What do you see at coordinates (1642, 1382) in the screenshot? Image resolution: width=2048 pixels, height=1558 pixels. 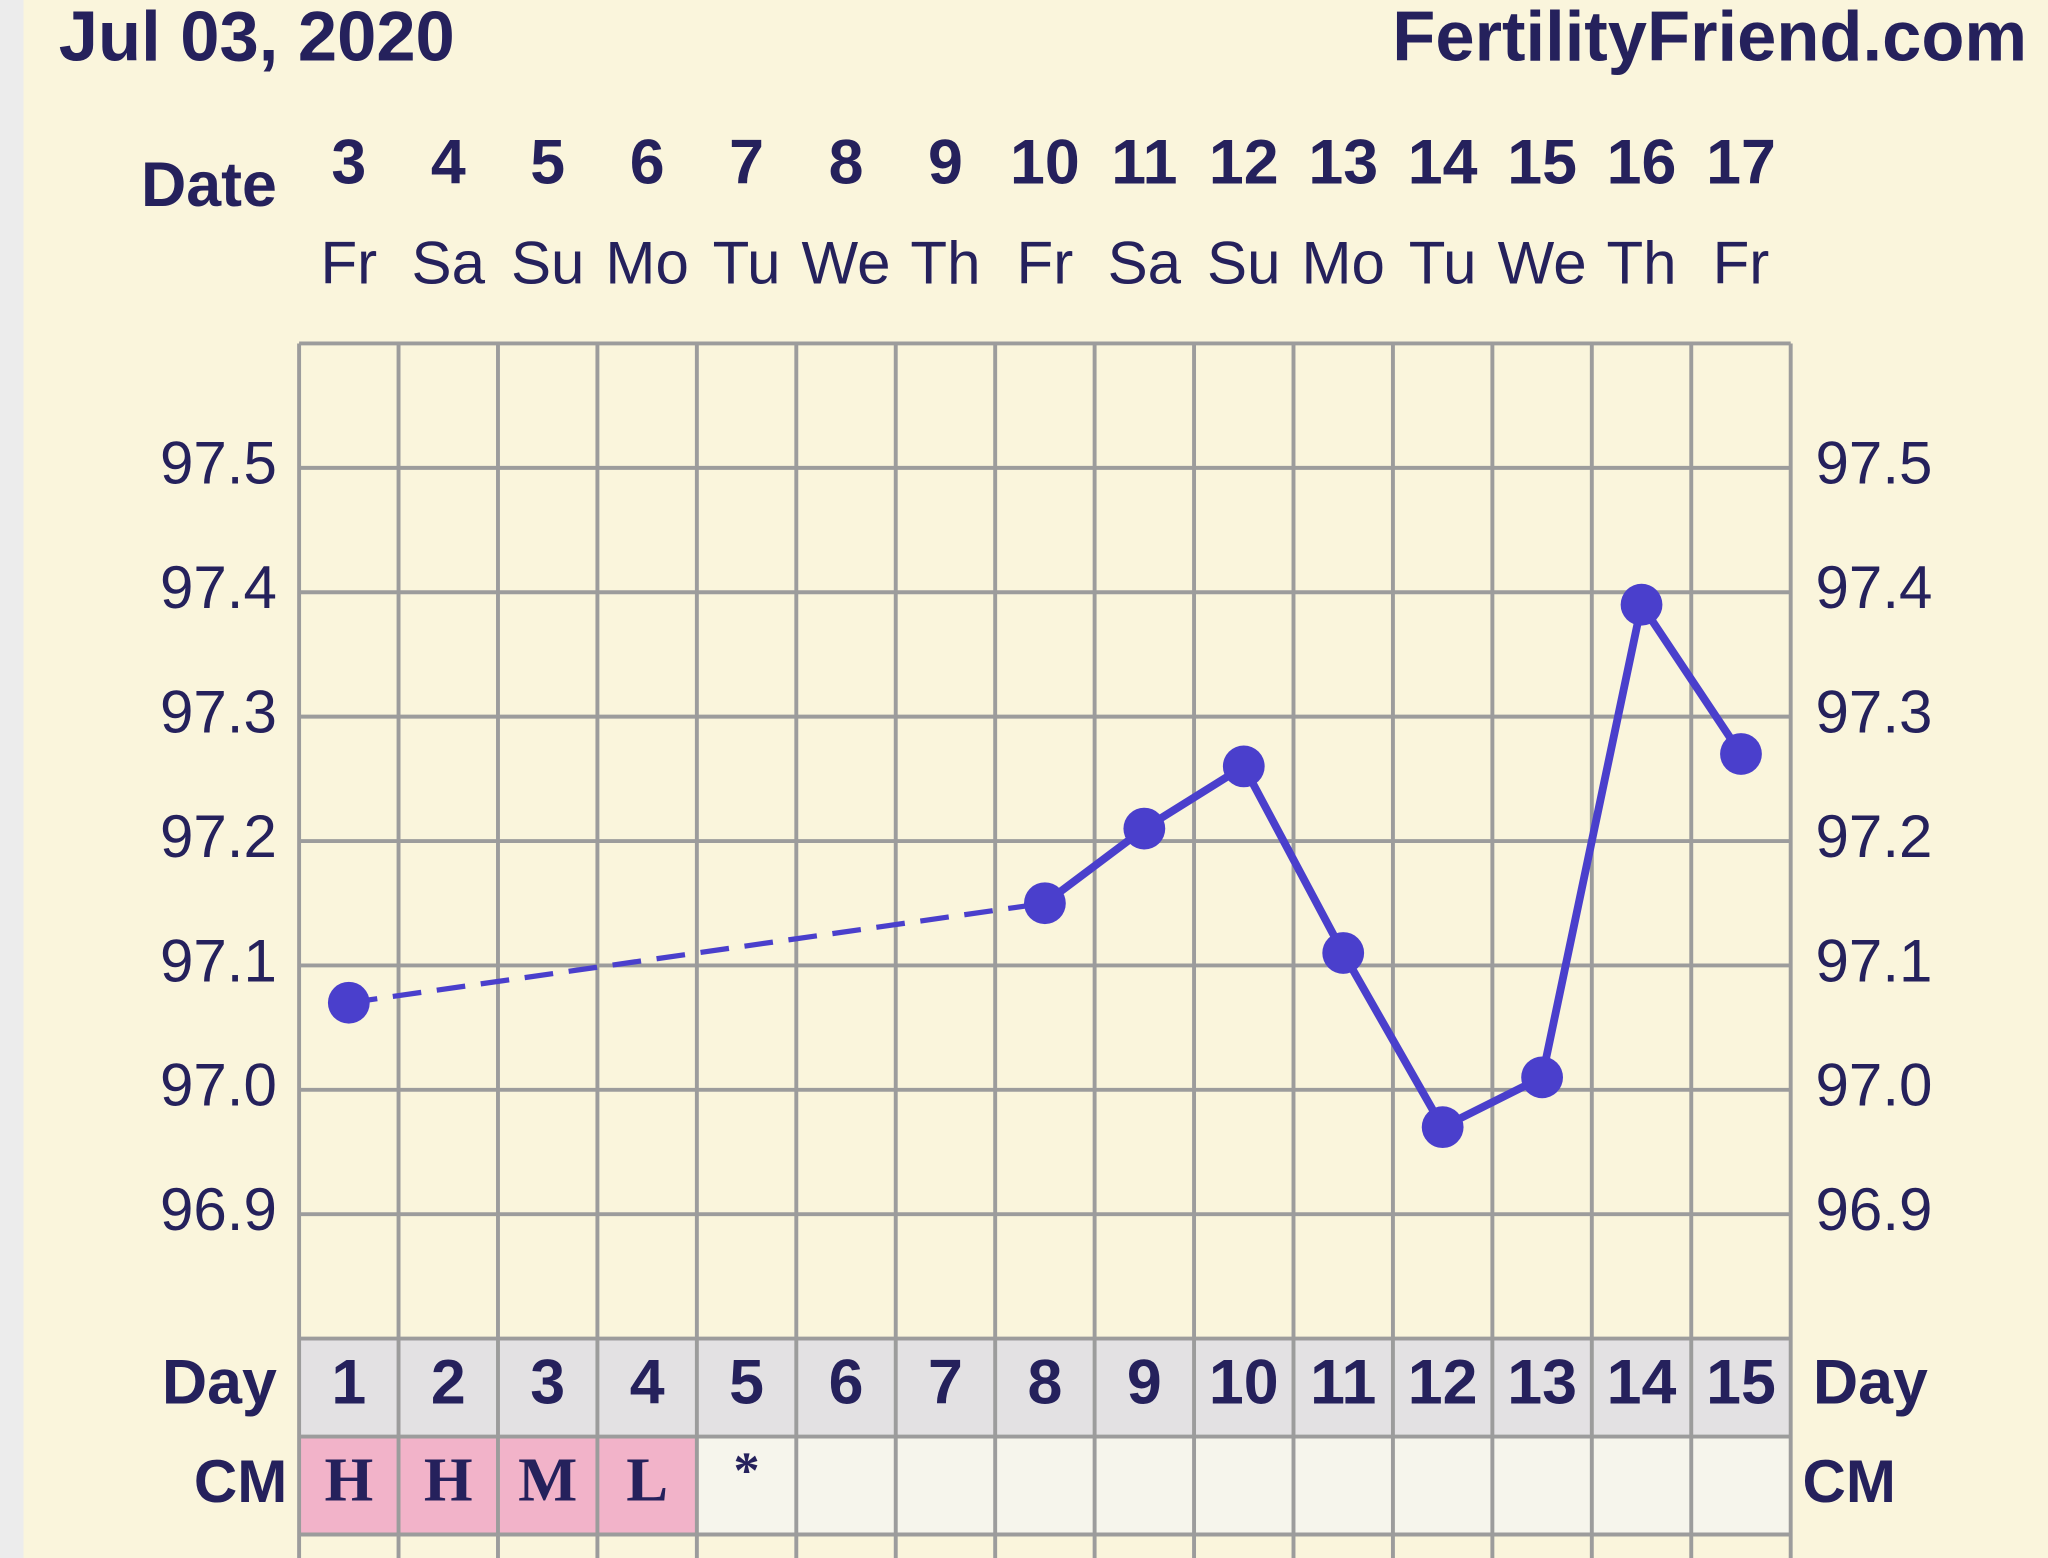 I see `day-number: 14` at bounding box center [1642, 1382].